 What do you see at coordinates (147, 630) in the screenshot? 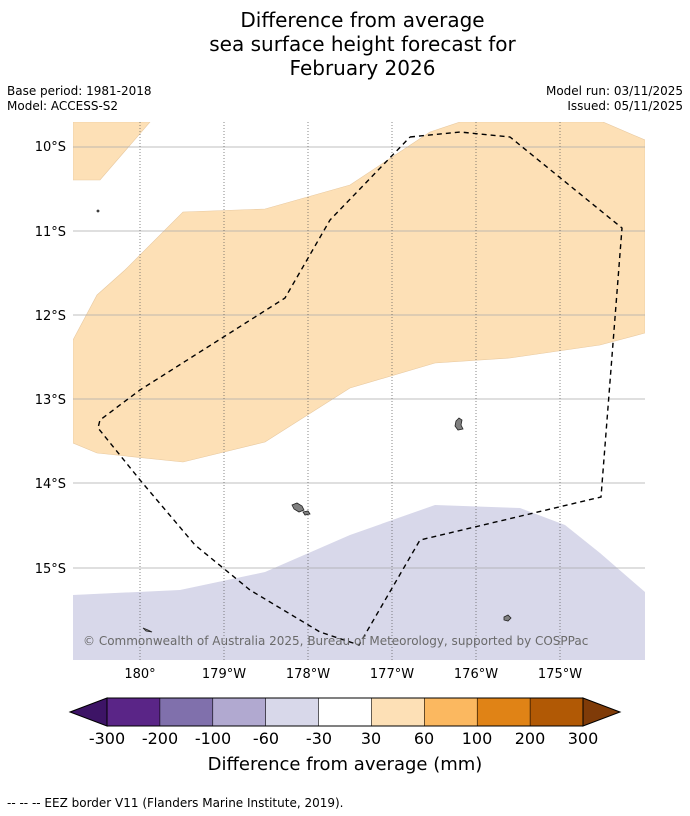
I see `island-southwest` at bounding box center [147, 630].